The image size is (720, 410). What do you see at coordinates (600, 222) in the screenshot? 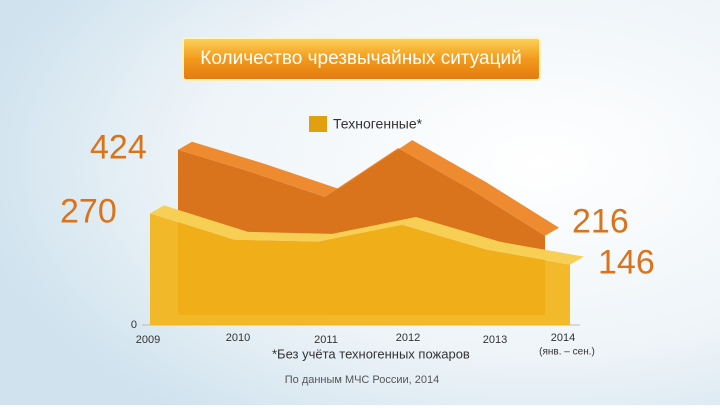
I see `data-label: 216` at bounding box center [600, 222].